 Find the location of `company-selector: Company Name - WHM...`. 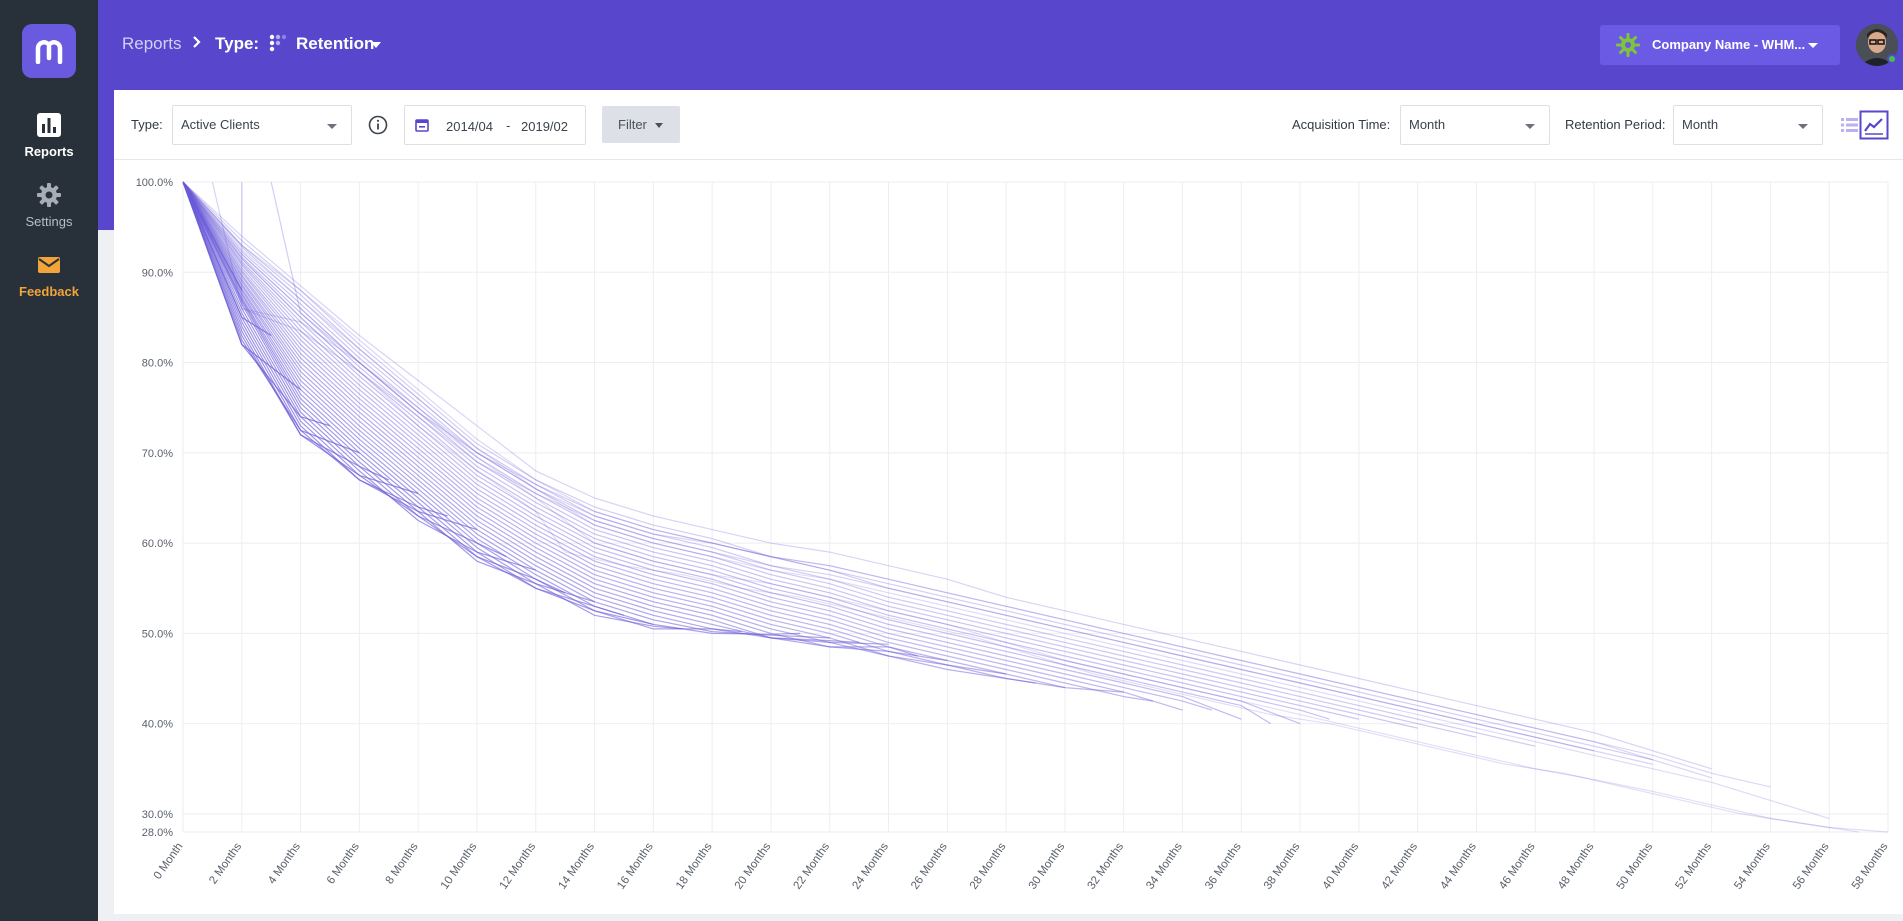

company-selector: Company Name - WHM... is located at coordinates (1720, 45).